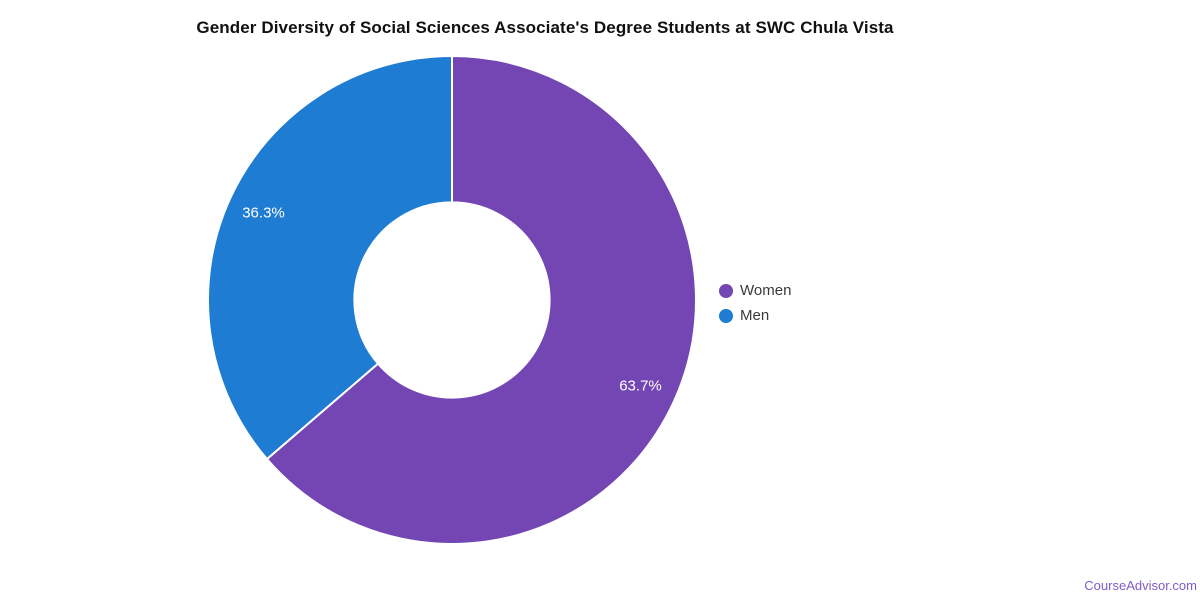 The height and width of the screenshot is (600, 1200). I want to click on slice-percent-label: 63.7%, so click(640, 385).